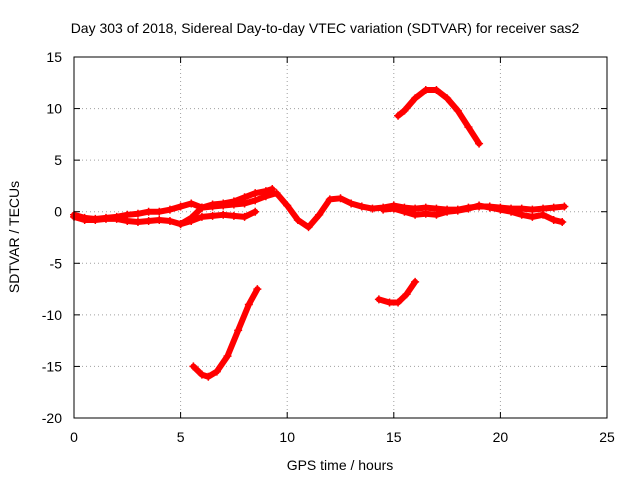  I want to click on series-arc-mid, so click(397, 292).